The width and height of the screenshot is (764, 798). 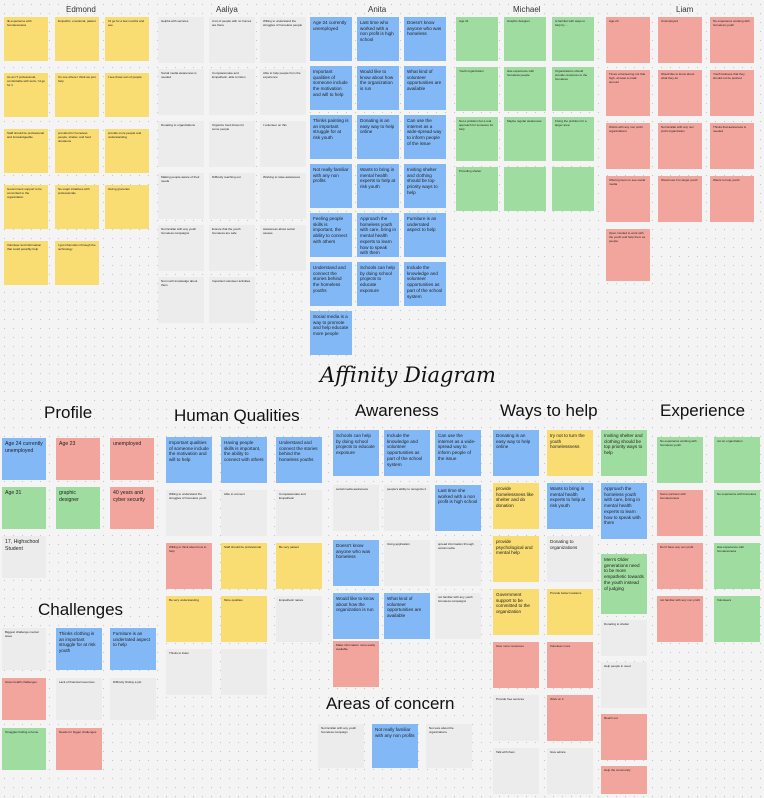 I want to click on sticky-note: 17, Highschool Student, so click(x=24, y=557).